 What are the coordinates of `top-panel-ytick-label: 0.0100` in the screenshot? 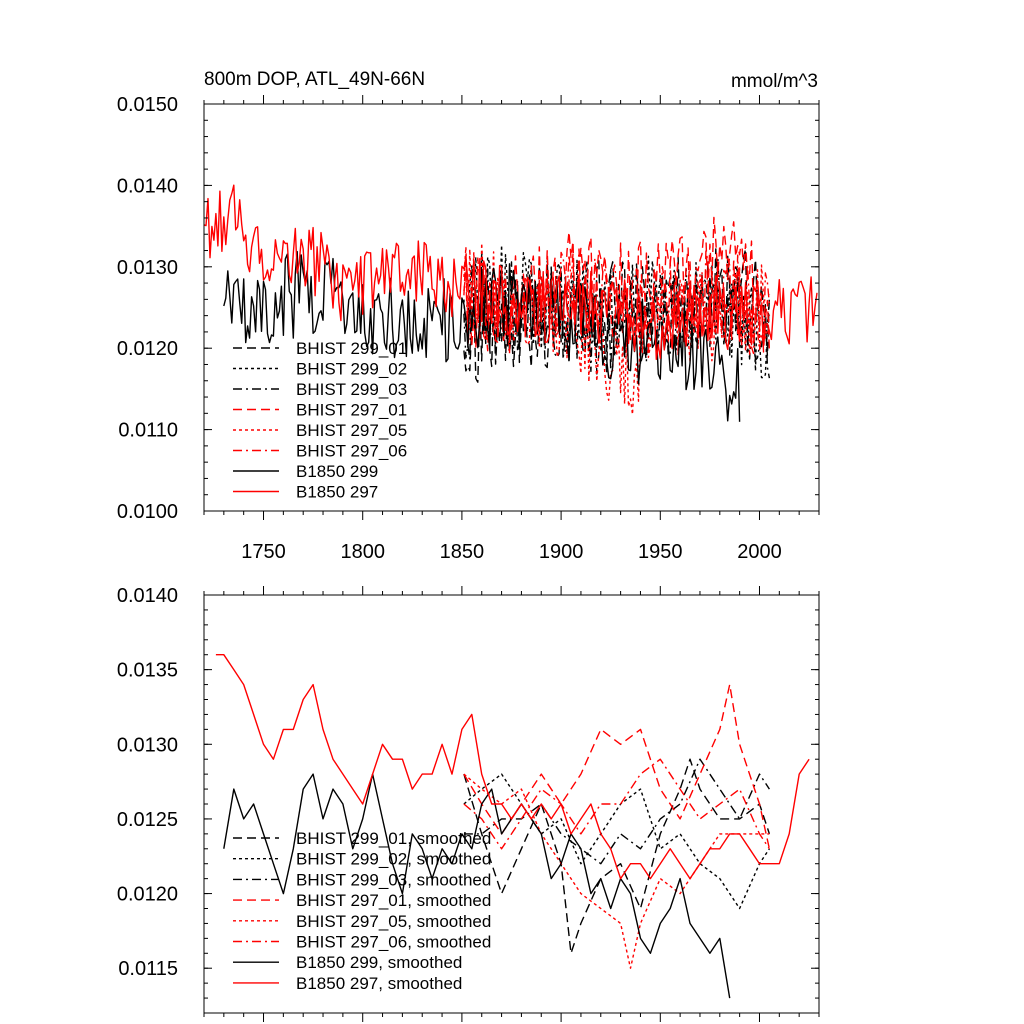 It's located at (147, 512).